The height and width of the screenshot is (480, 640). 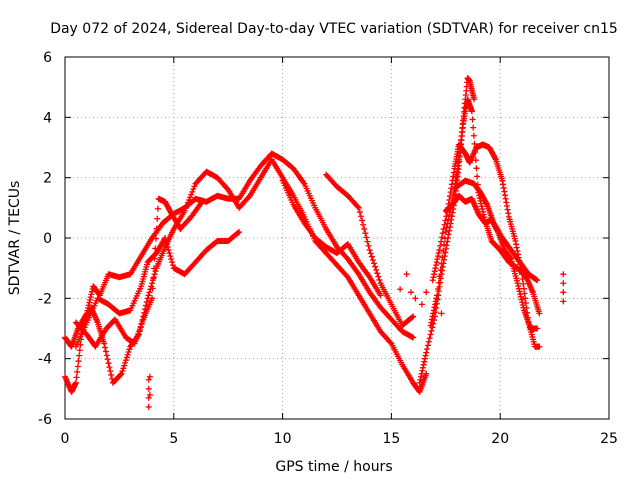 I want to click on x-tick-label: 10, so click(x=283, y=439).